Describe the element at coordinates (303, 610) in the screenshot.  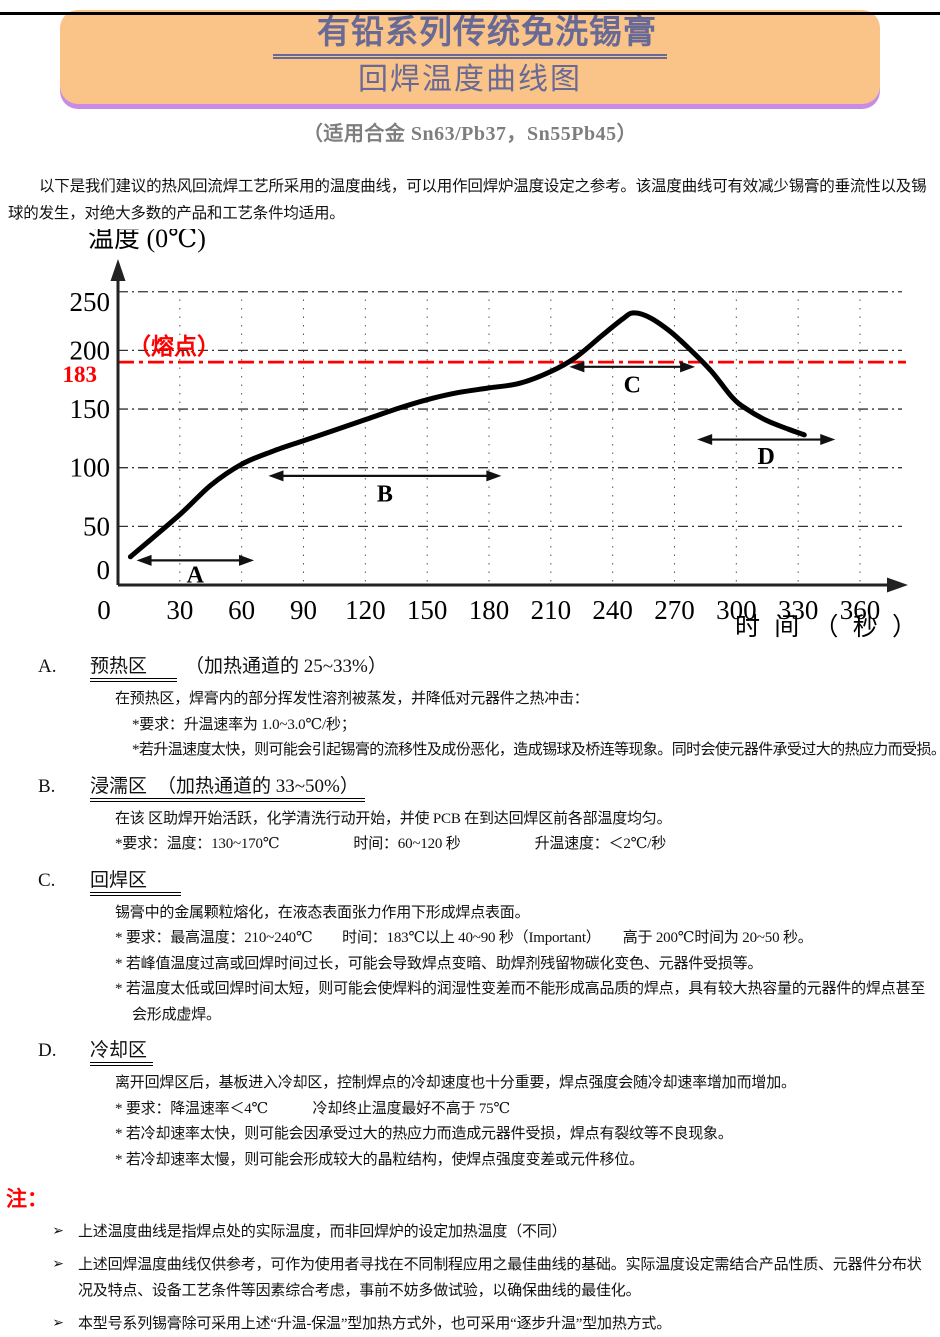
I see `x-tick-label: 90` at that location.